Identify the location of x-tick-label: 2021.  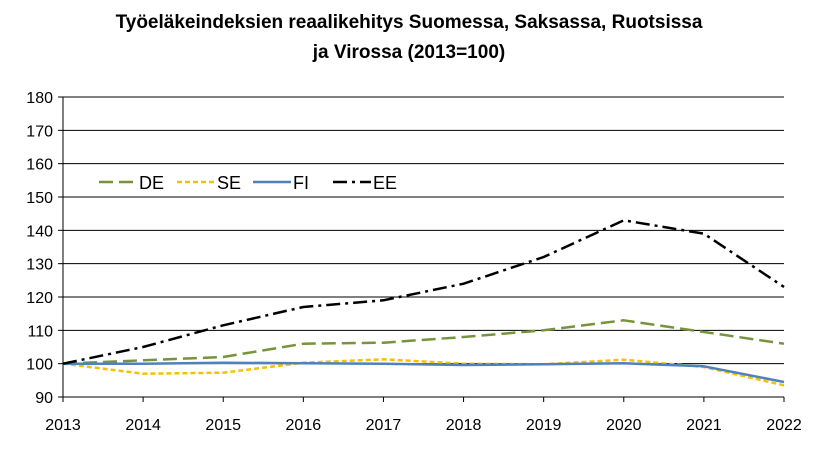
(704, 425).